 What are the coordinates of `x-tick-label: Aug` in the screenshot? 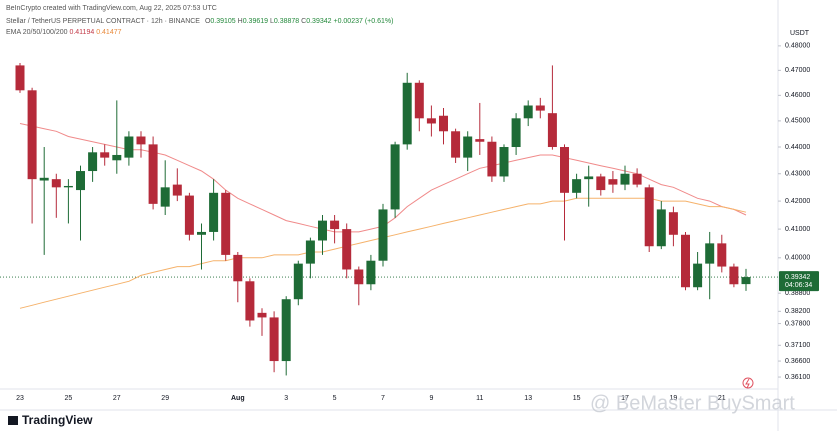 It's located at (238, 398).